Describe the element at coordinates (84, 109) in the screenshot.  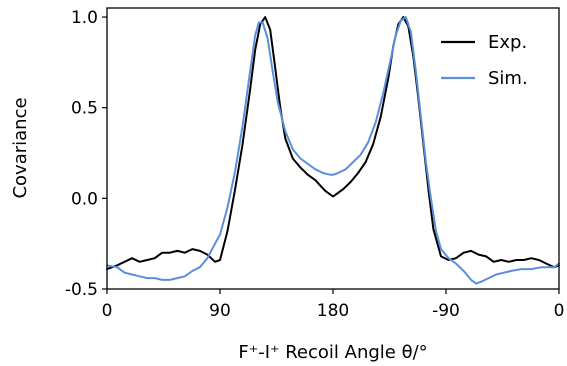
I see `y-tick-label-2: 0.5` at that location.